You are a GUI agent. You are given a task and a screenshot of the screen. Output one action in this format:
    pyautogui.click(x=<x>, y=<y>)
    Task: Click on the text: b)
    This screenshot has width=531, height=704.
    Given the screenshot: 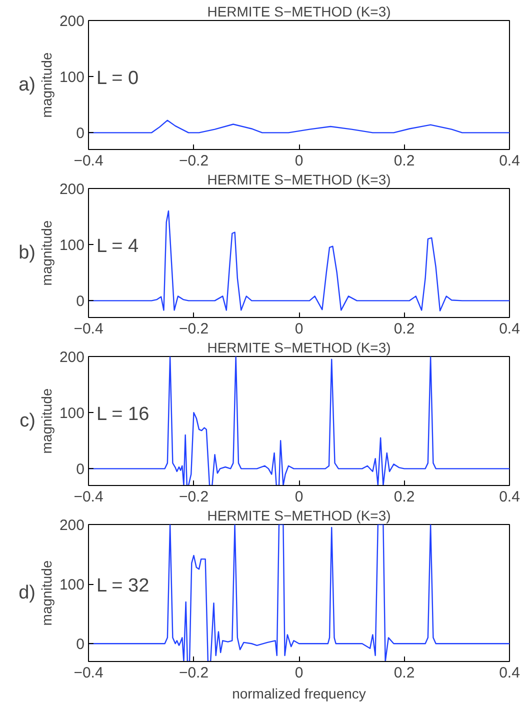 What is the action you would take?
    pyautogui.click(x=27, y=253)
    